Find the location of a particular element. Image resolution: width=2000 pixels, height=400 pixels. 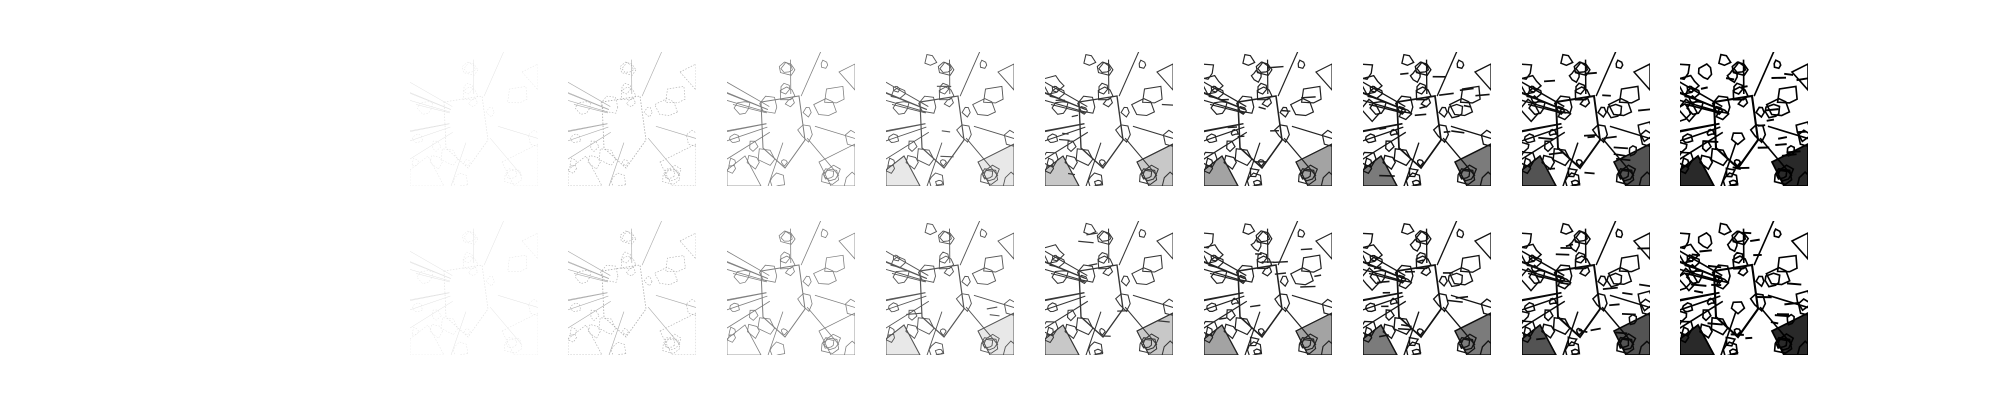

sketch-panel-r2-c3 is located at coordinates (791, 288).